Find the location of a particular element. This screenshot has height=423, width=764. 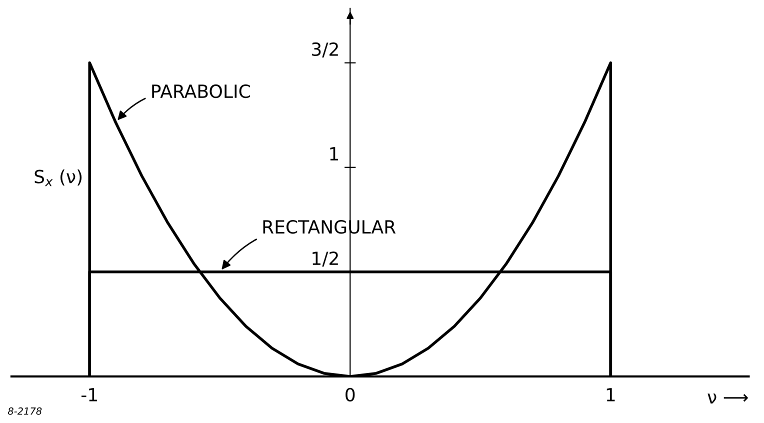

y-tick-label: 3/2 is located at coordinates (325, 50).